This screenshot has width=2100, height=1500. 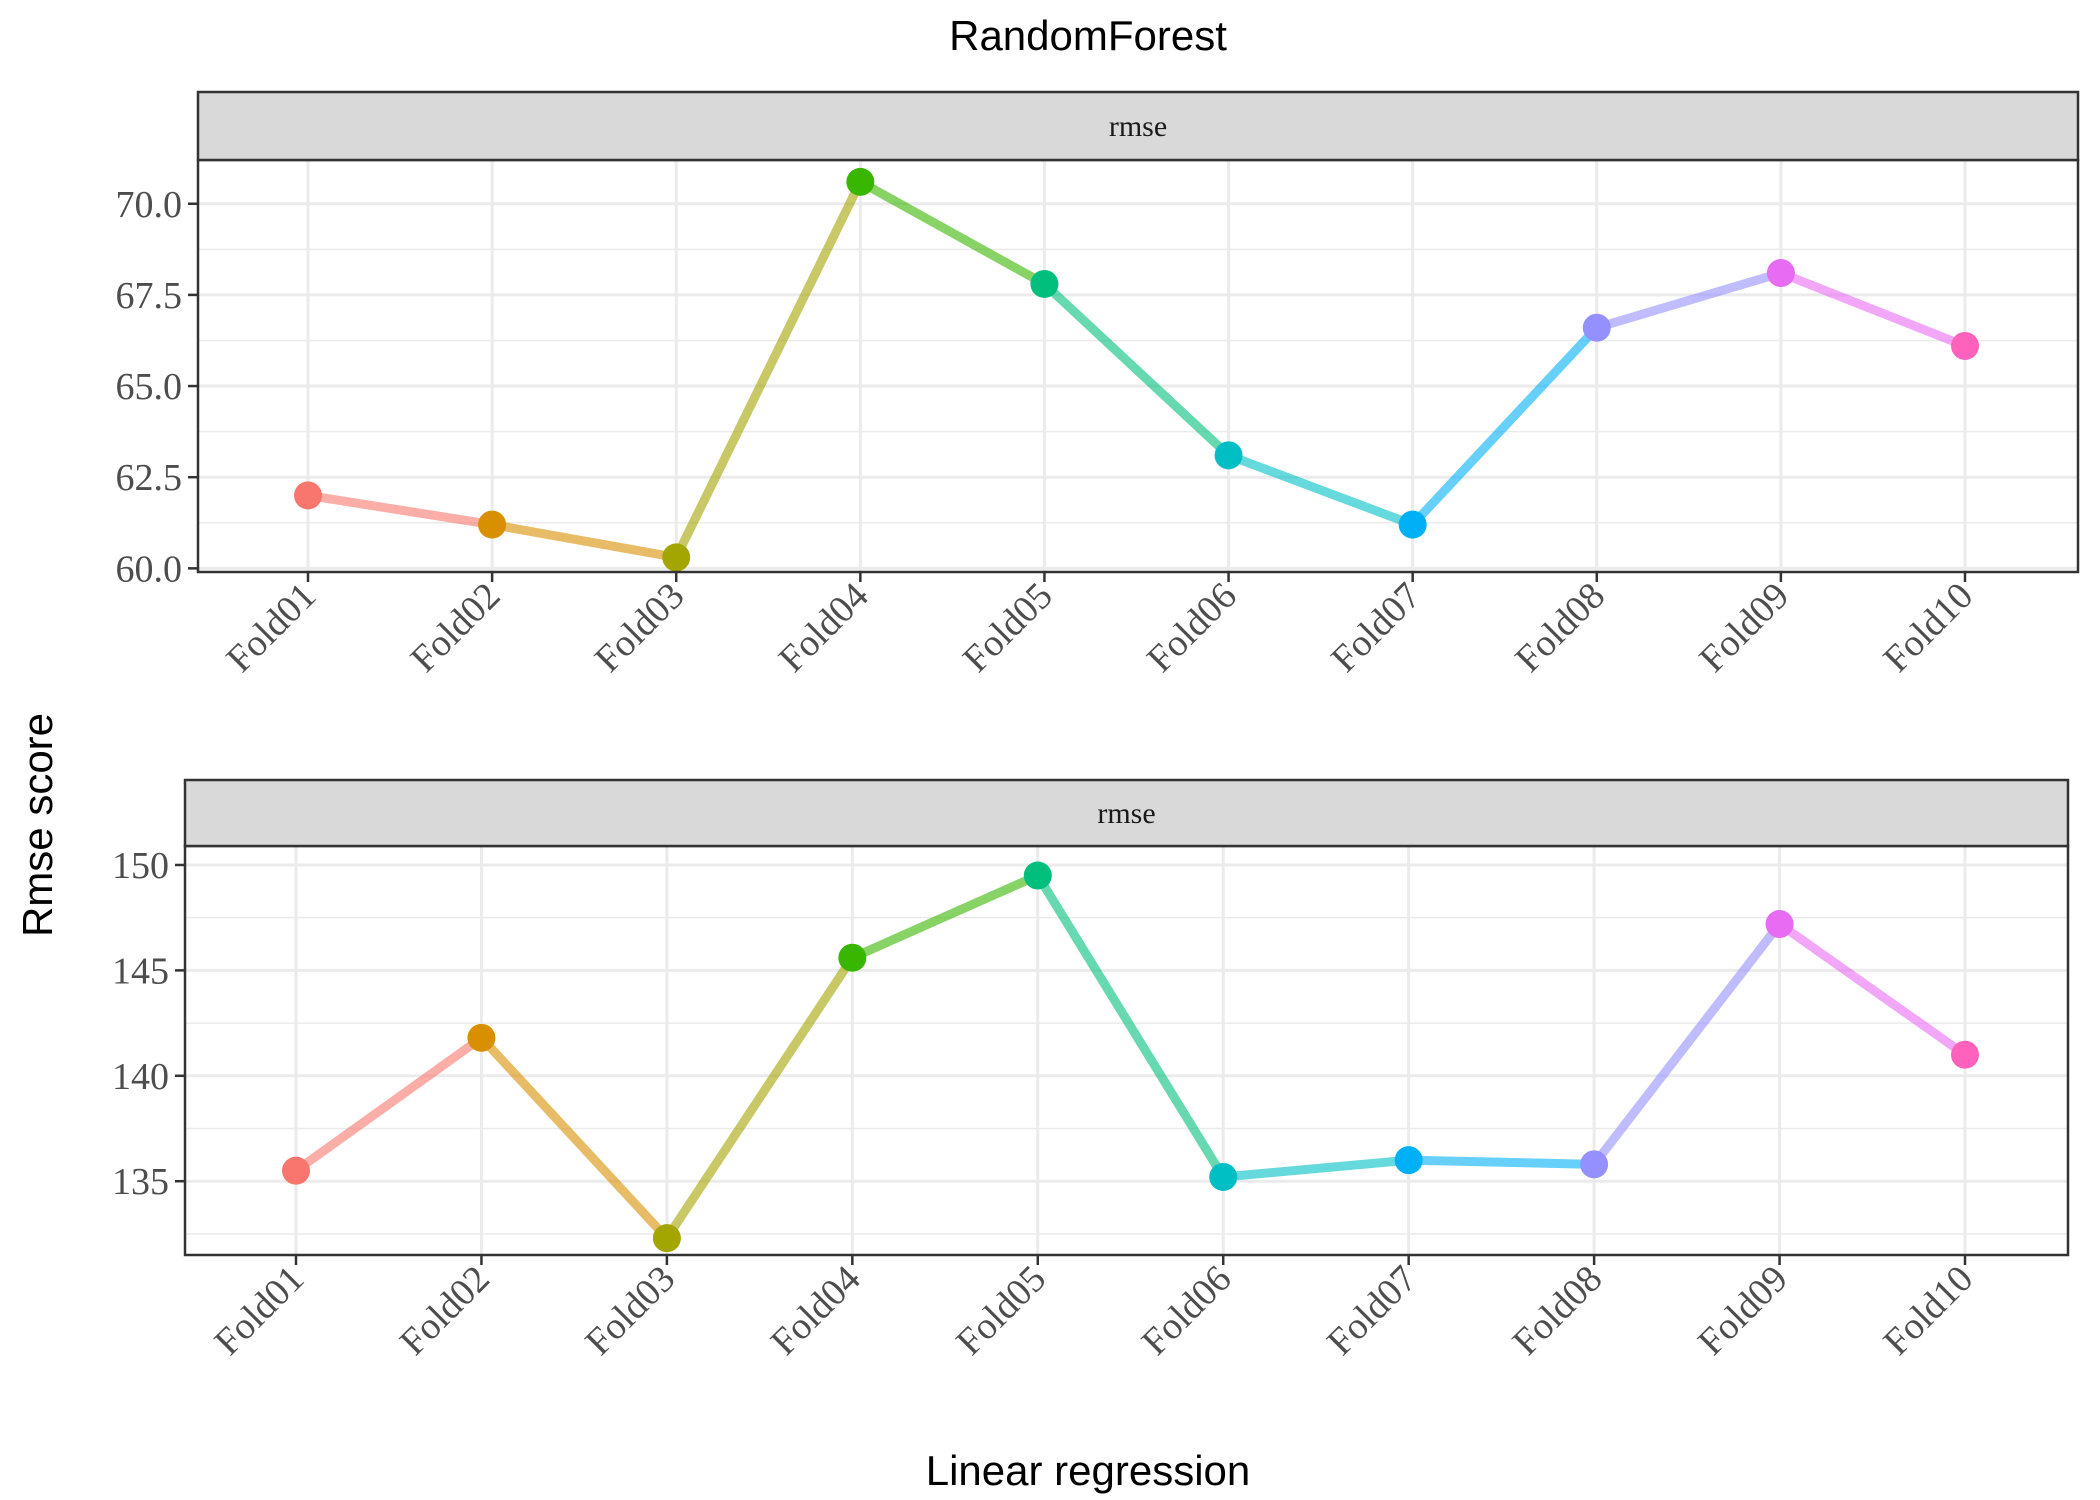 I want to click on y-tick-label: 140, so click(x=140, y=1077).